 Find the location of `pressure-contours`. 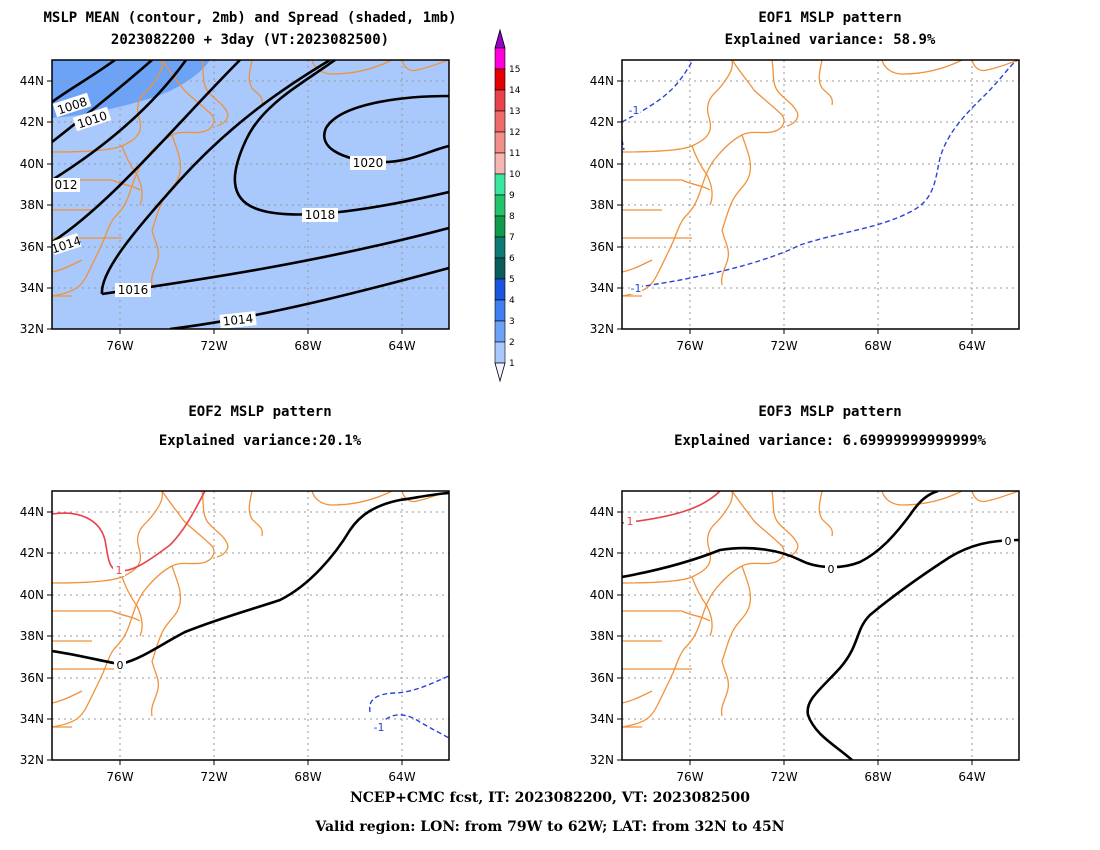

pressure-contours is located at coordinates (250, 194).